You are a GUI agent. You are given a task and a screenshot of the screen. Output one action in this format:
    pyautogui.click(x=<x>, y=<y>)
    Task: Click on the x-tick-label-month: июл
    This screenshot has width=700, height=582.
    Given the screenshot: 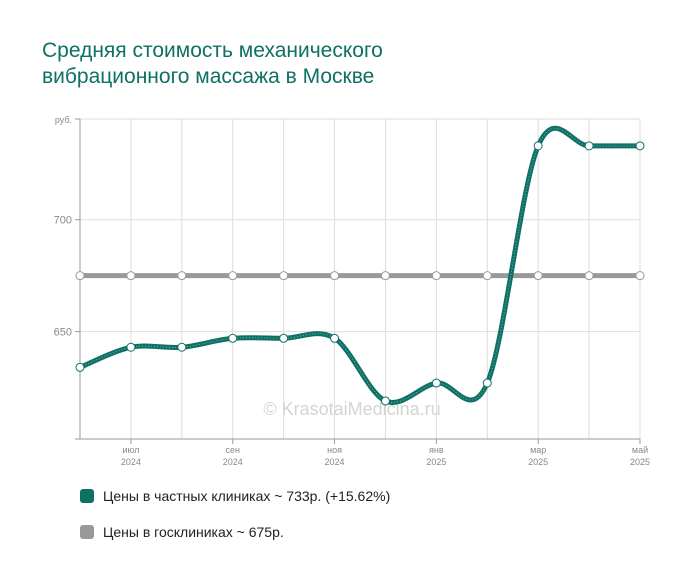 What is the action you would take?
    pyautogui.click(x=130, y=450)
    